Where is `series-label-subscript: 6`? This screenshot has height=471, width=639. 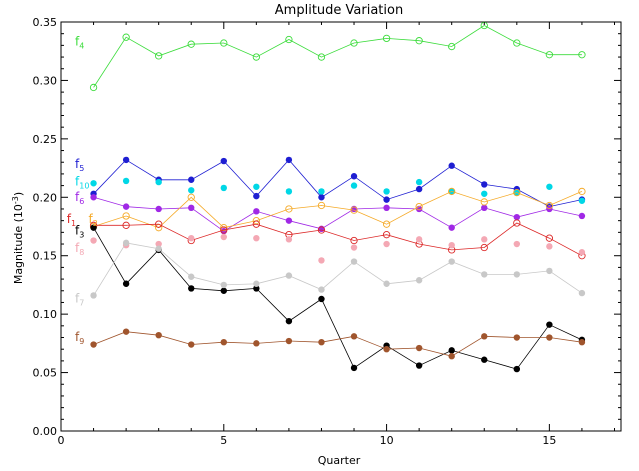 series-label-subscript: 6 is located at coordinates (81, 201).